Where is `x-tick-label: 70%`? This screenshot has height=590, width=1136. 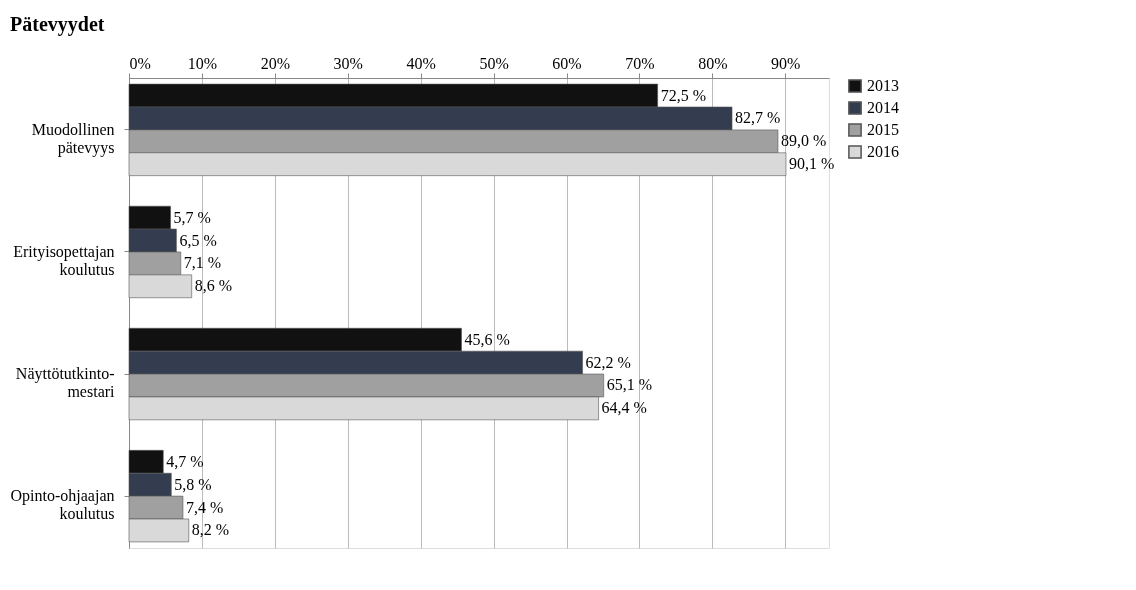
x-tick-label: 70% is located at coordinates (640, 63).